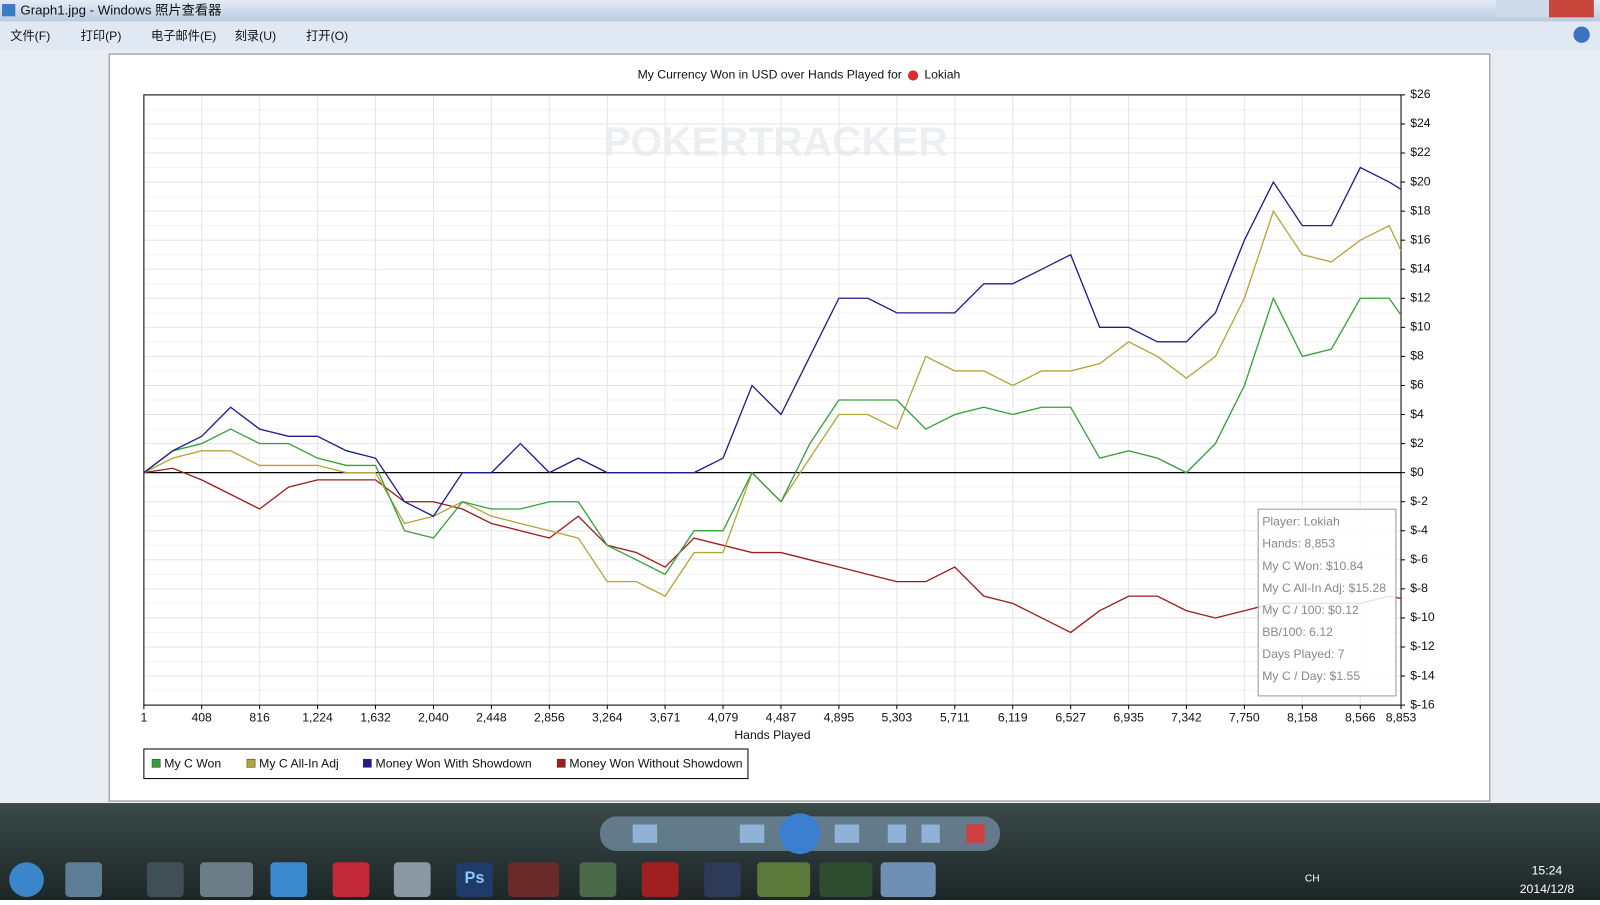 The height and width of the screenshot is (905, 1600). I want to click on previous-button, so click(752, 833).